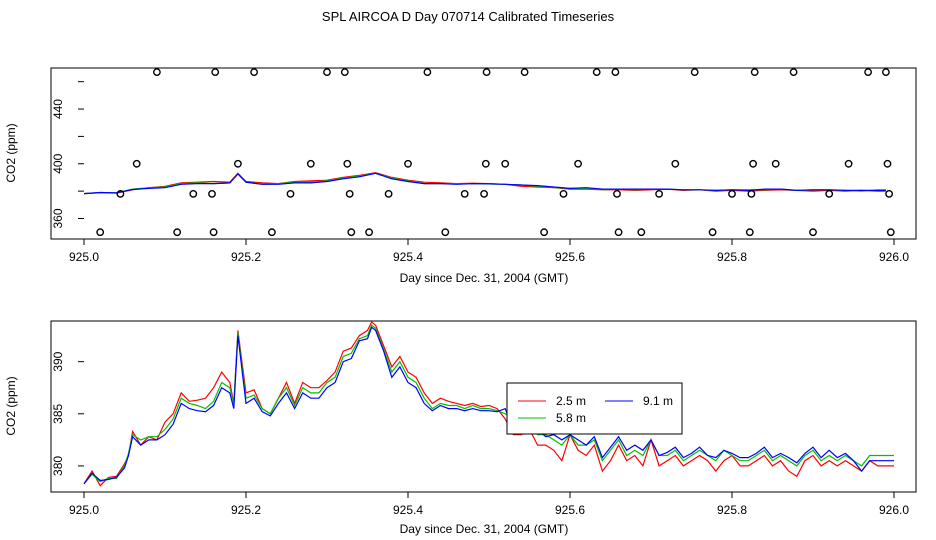  I want to click on y-tick-label: 440, so click(58, 109).